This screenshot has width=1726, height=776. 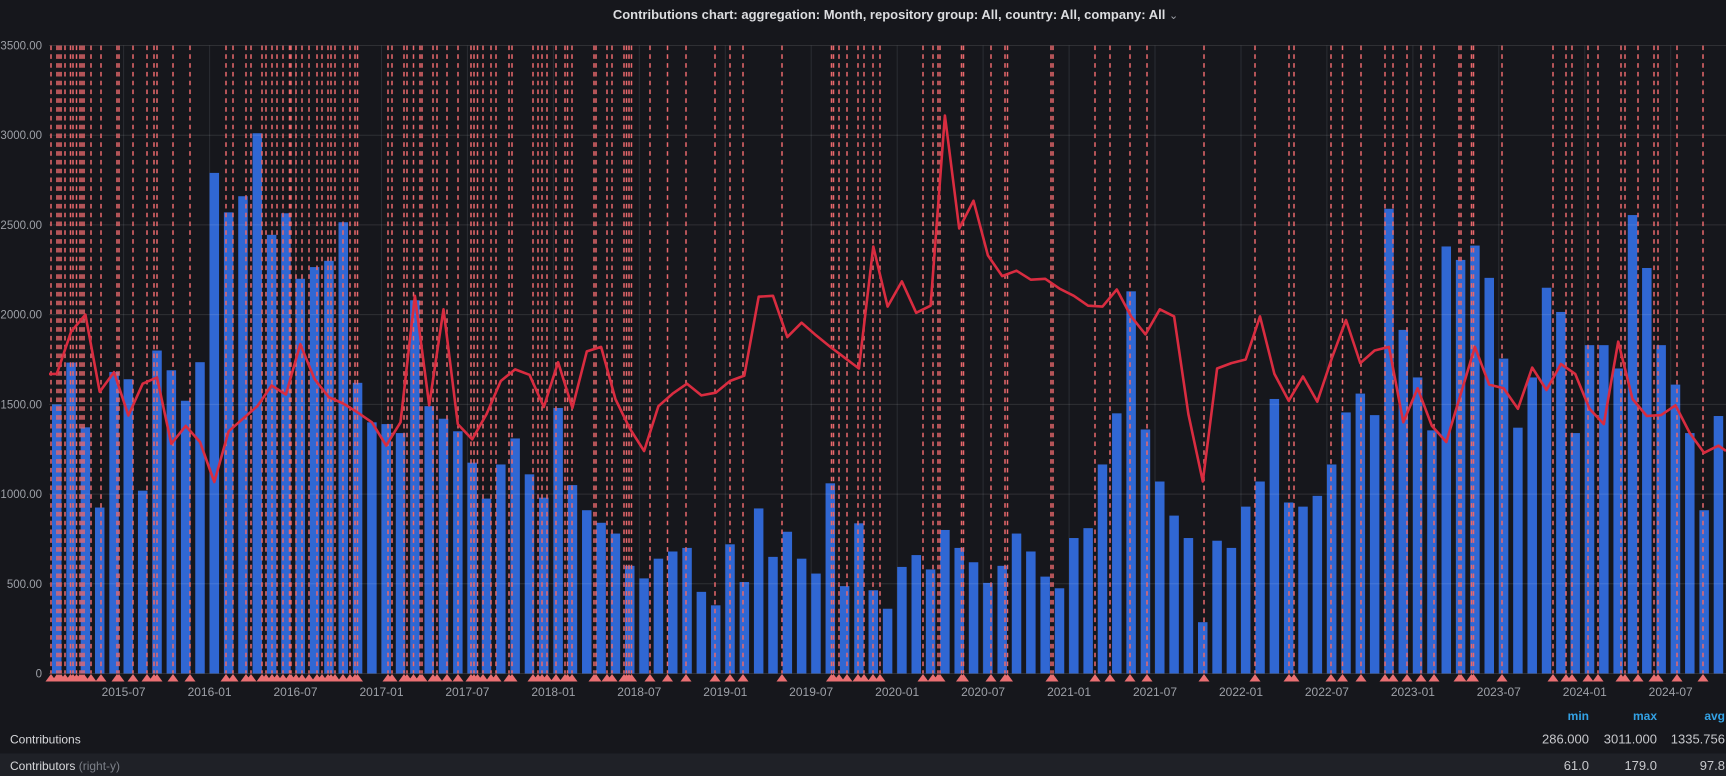 I want to click on svg-text: 2018-01, so click(x=553, y=692).